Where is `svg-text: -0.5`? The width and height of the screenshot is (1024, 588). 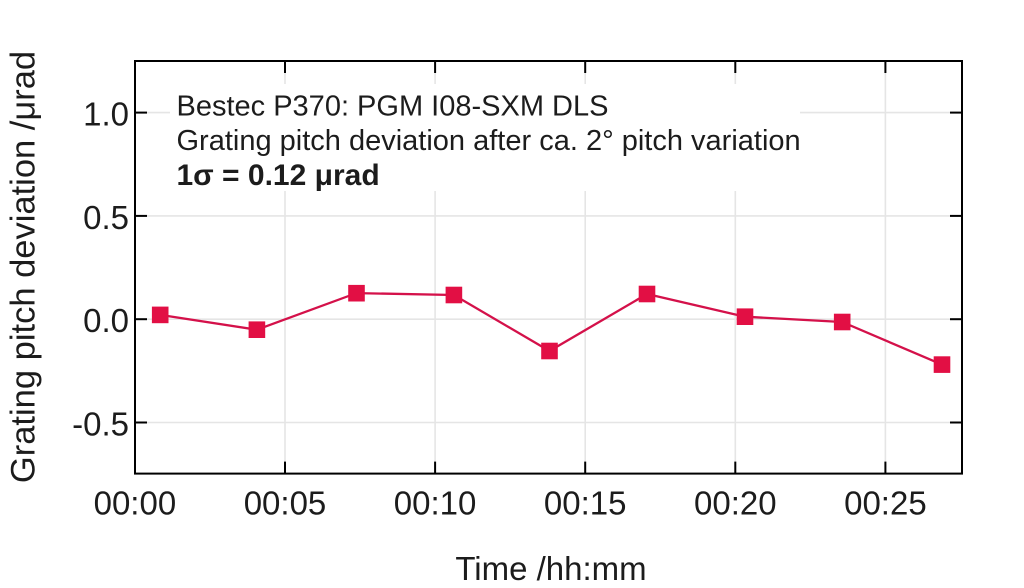 svg-text: -0.5 is located at coordinates (100, 424).